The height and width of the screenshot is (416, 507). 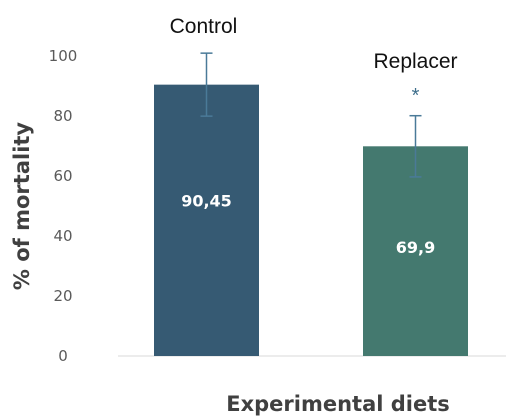 I want to click on value-label: 90,45, so click(x=206, y=200).